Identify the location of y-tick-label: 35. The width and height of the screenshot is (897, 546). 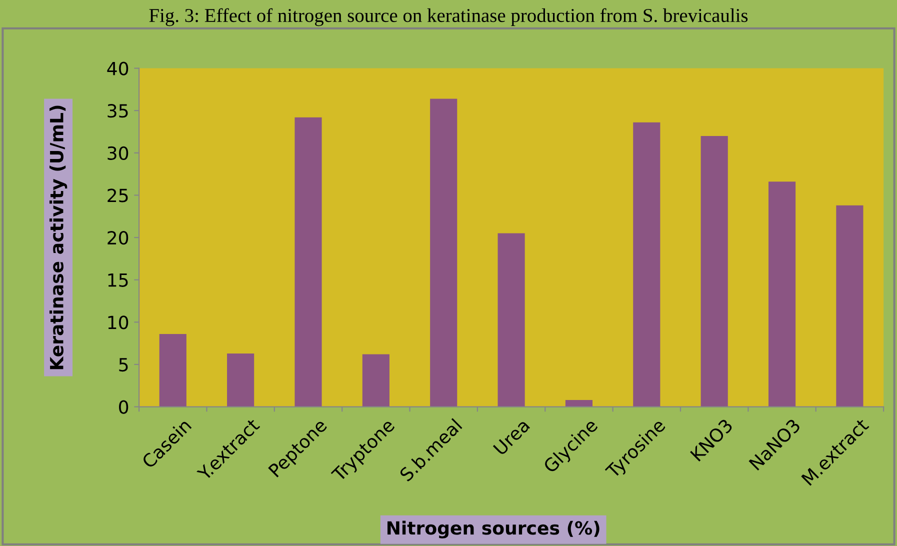
(118, 111).